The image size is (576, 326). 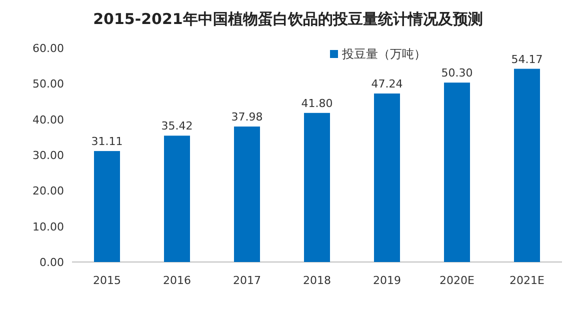 What do you see at coordinates (288, 19) in the screenshot?
I see `chart-title: 2015-2021年中国植物蛋白饮品的投豆量统计情况及预测` at bounding box center [288, 19].